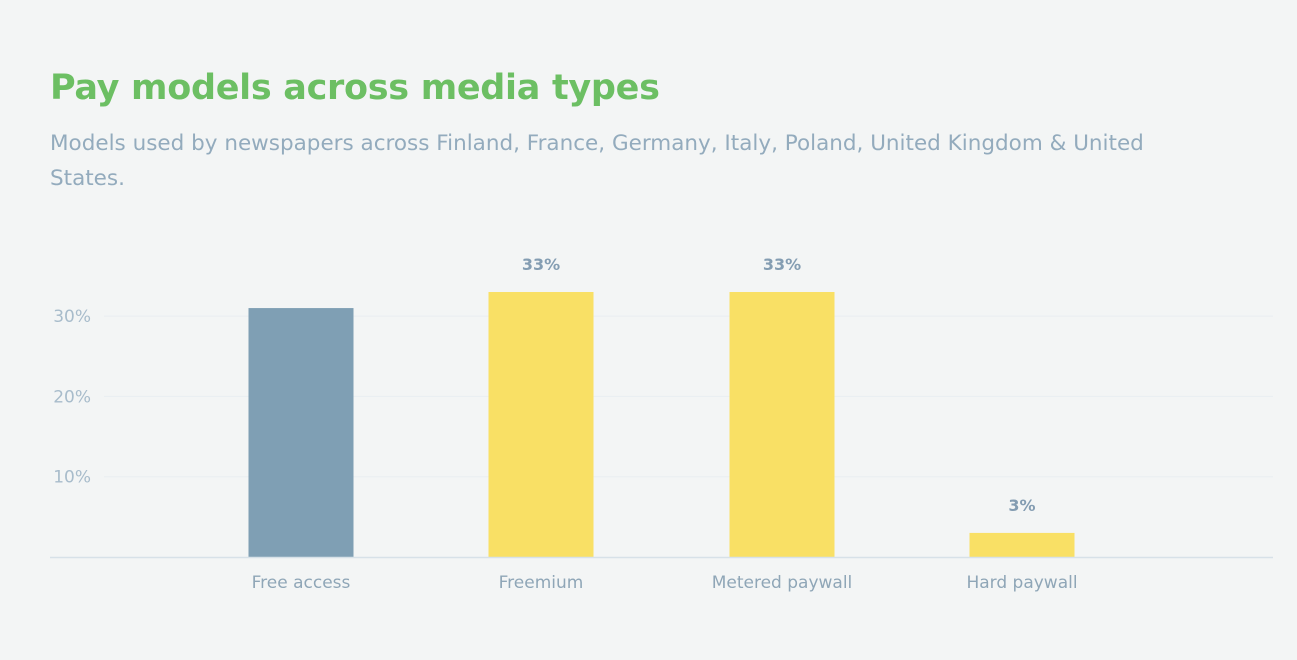 Image resolution: width=1297 pixels, height=660 pixels. What do you see at coordinates (72, 397) in the screenshot?
I see `y-tick-label: 20%` at bounding box center [72, 397].